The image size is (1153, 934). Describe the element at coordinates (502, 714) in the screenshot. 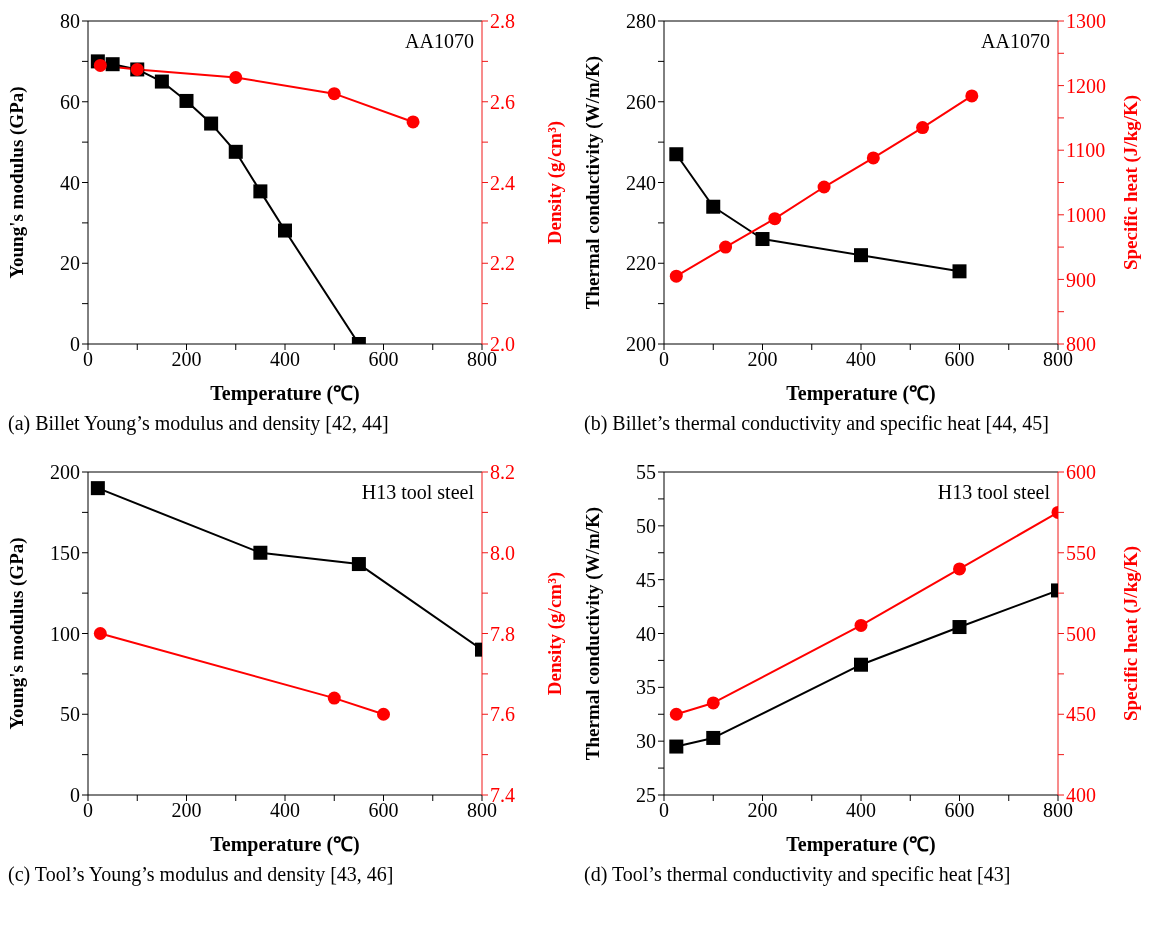

I see `y2-tick-label: 7.6` at that location.